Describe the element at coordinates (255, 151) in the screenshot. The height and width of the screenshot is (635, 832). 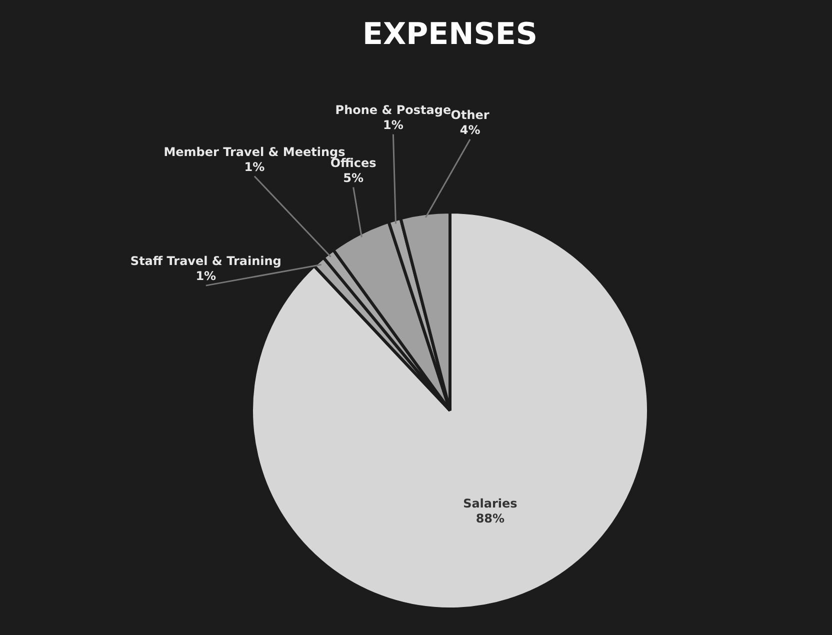
I see `slice-label: Member Travel & Meetings` at that location.